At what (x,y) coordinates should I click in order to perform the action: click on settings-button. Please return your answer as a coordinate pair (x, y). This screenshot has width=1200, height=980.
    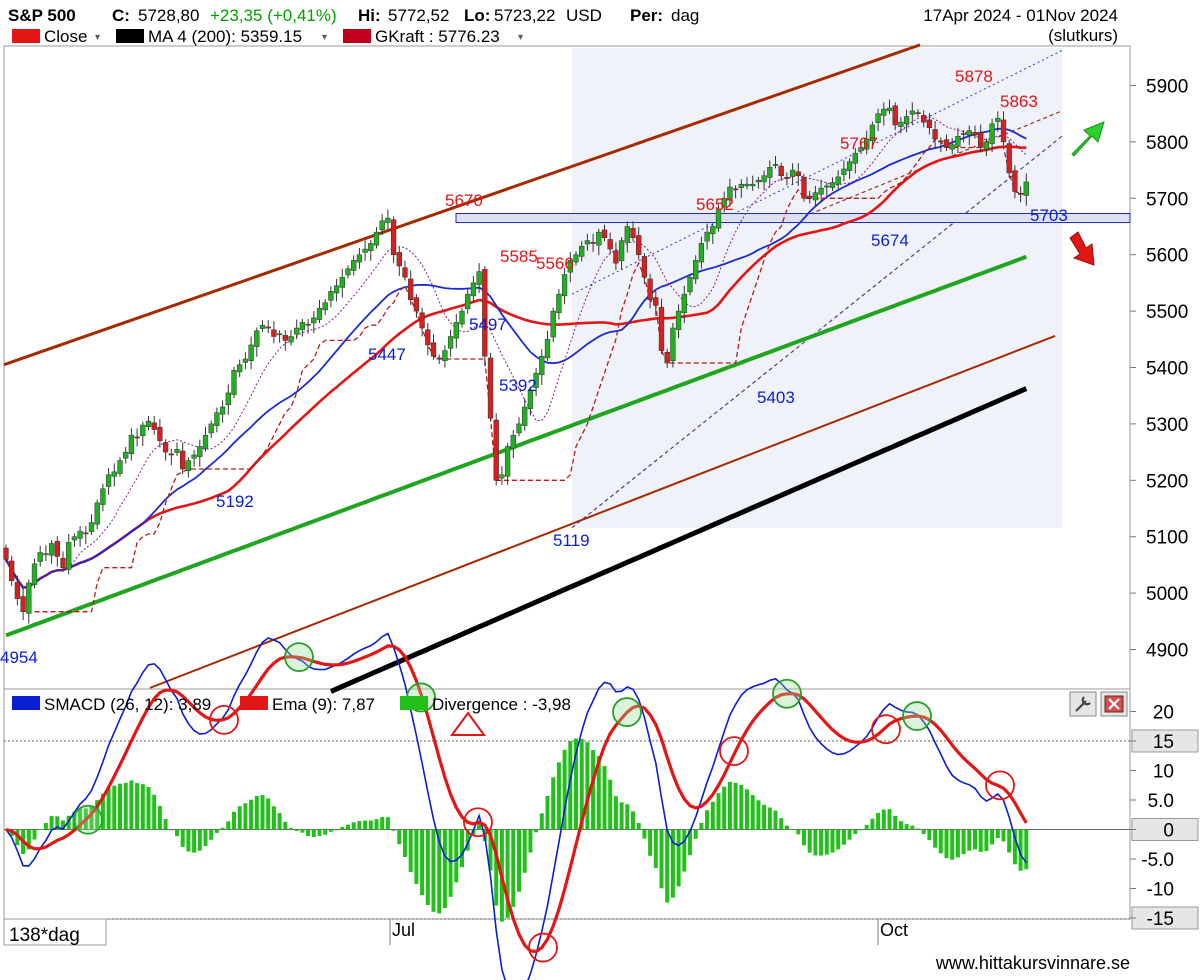
    Looking at the image, I should click on (1083, 704).